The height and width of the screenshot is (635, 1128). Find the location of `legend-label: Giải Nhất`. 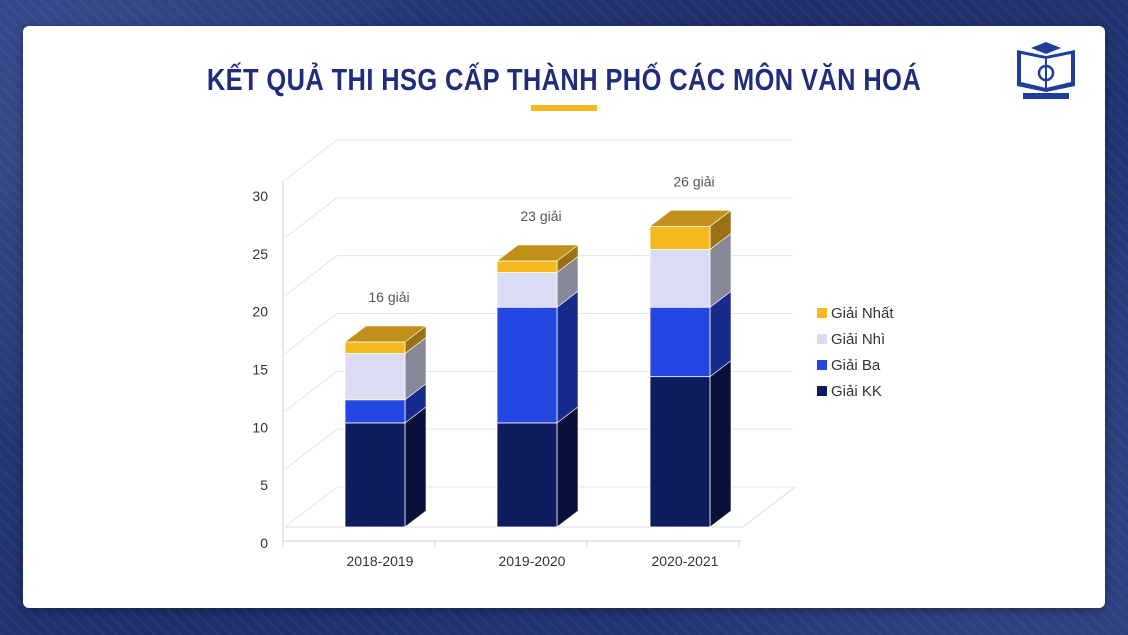

legend-label: Giải Nhất is located at coordinates (862, 313).